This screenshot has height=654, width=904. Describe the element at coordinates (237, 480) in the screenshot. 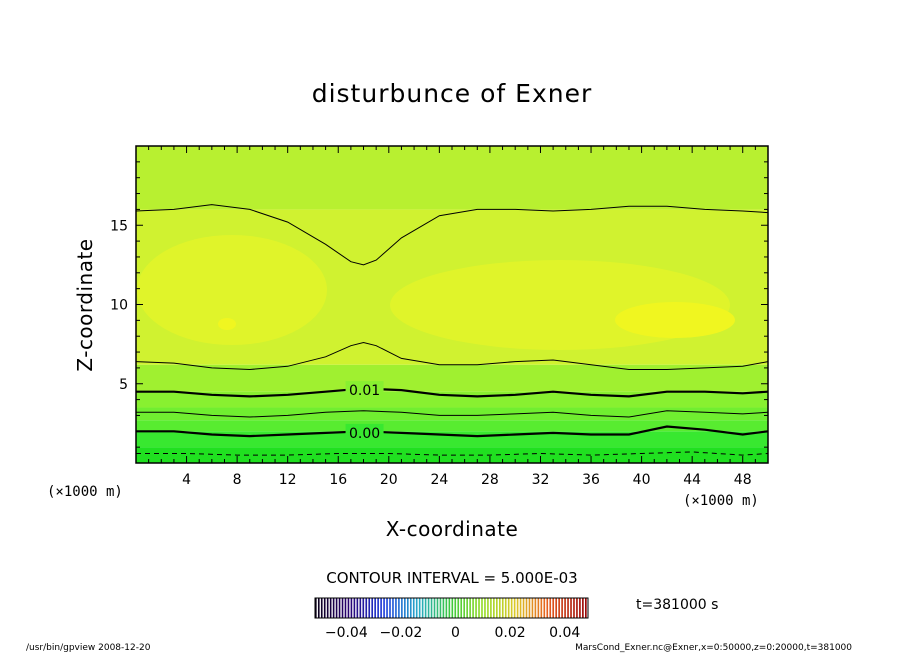

I see `x-tick-label: 8` at that location.